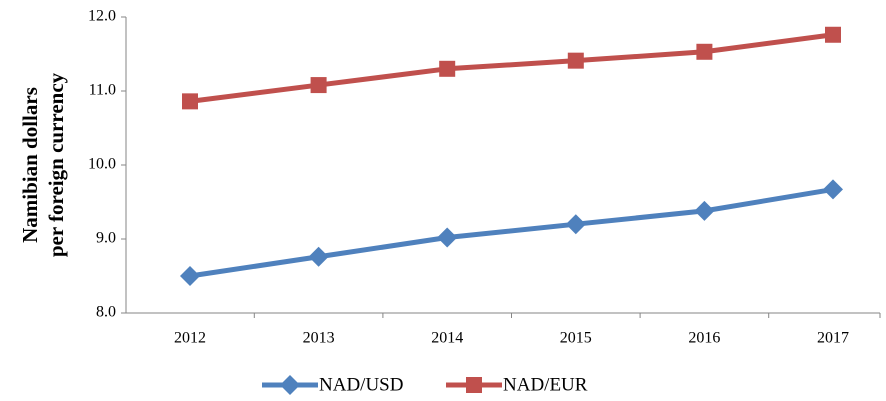  I want to click on y-axis-label: Namibian dollars, so click(30, 165).